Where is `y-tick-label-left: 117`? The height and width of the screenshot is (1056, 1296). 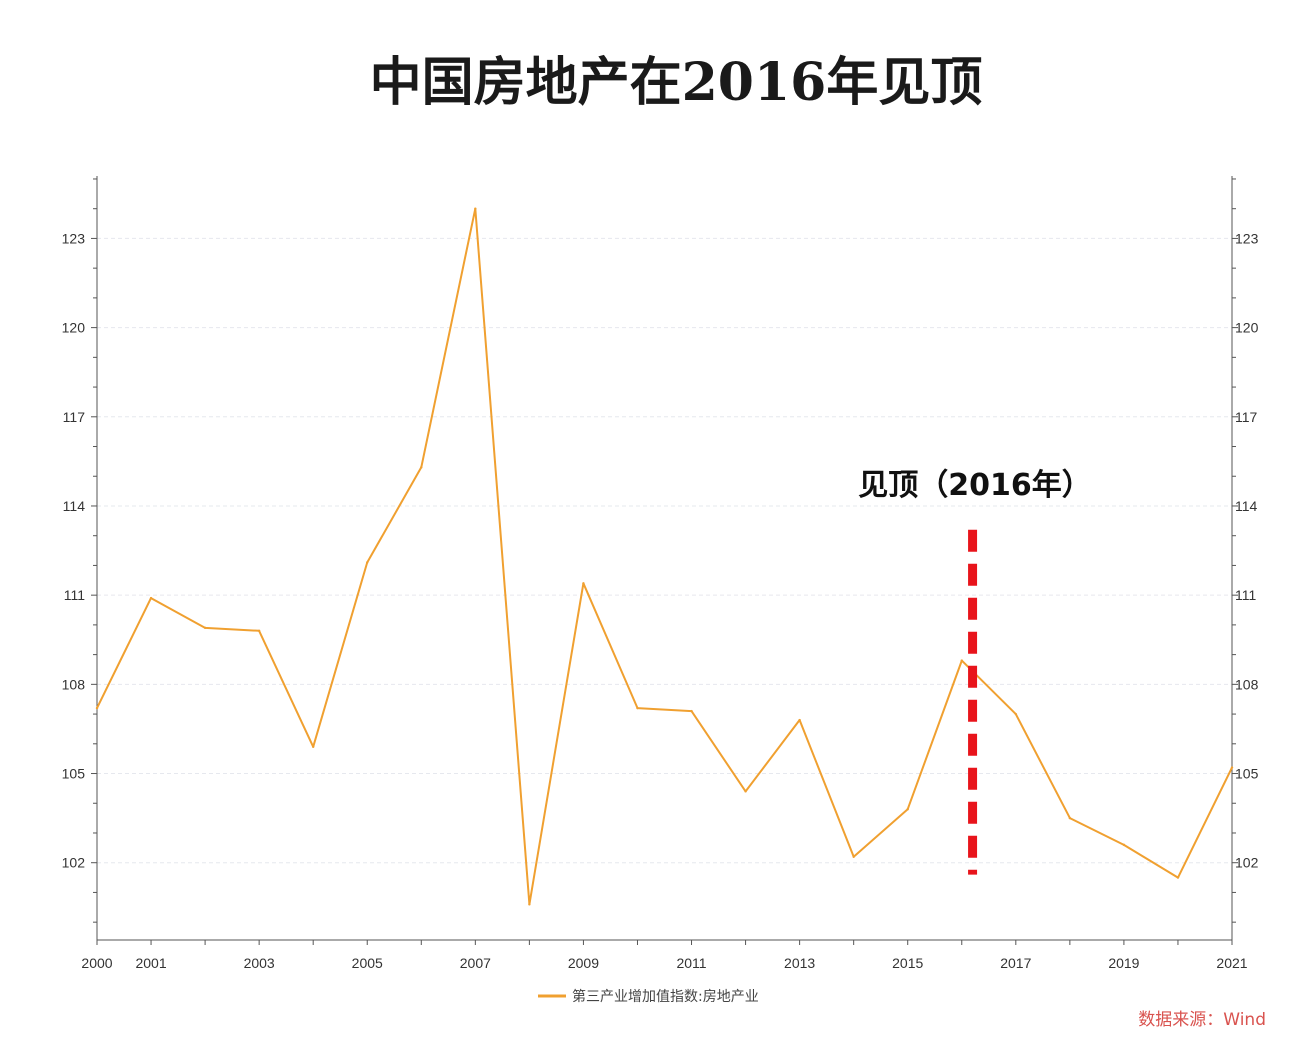 y-tick-label-left: 117 is located at coordinates (74, 417).